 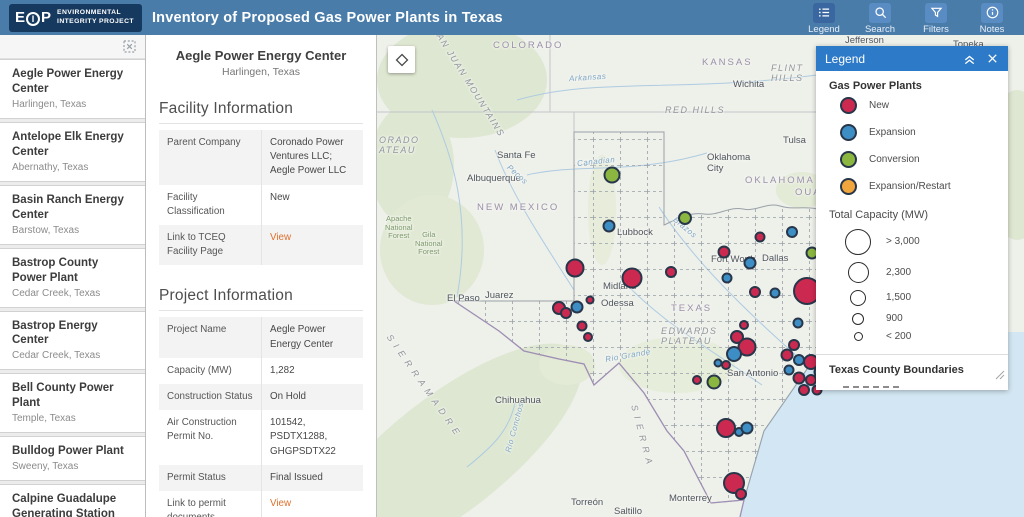 I want to click on default-extent-icon, so click(x=401, y=59).